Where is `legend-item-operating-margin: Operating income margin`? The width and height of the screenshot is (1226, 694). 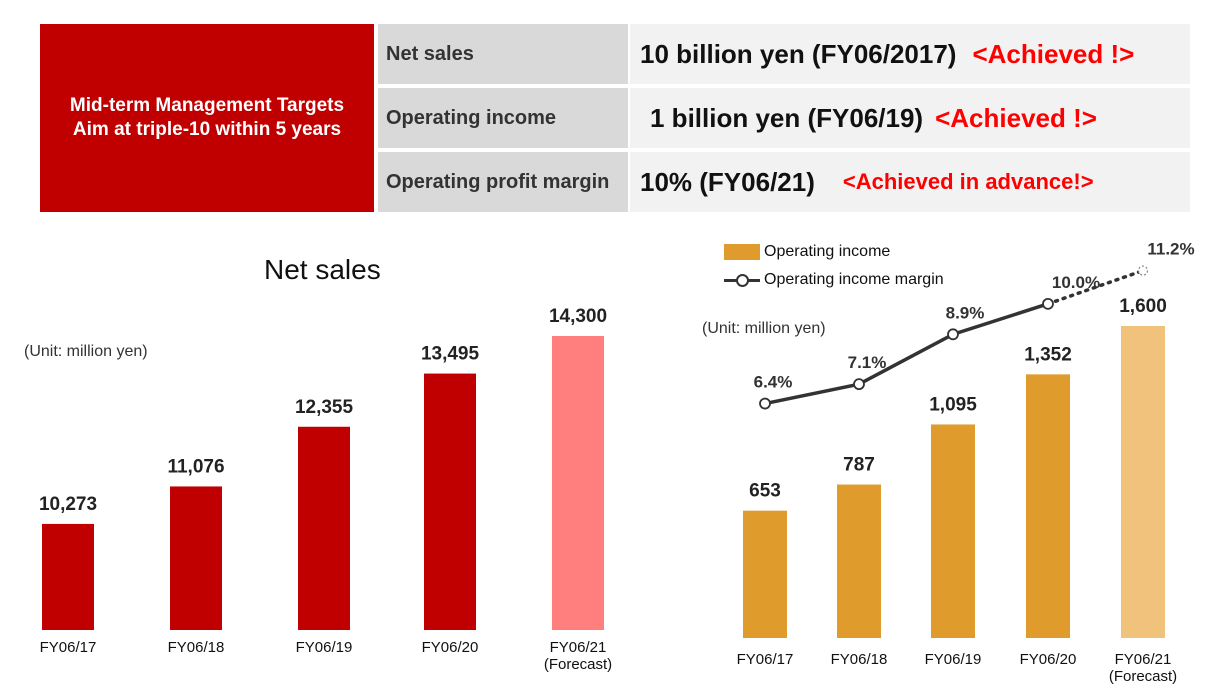
legend-item-operating-margin: Operating income margin is located at coordinates (834, 280).